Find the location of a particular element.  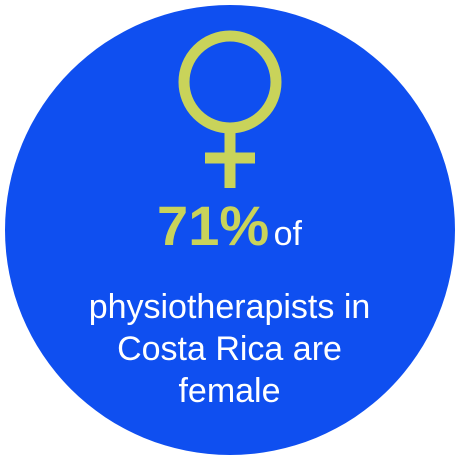

description-line-1: physiotherapists in is located at coordinates (229, 307).